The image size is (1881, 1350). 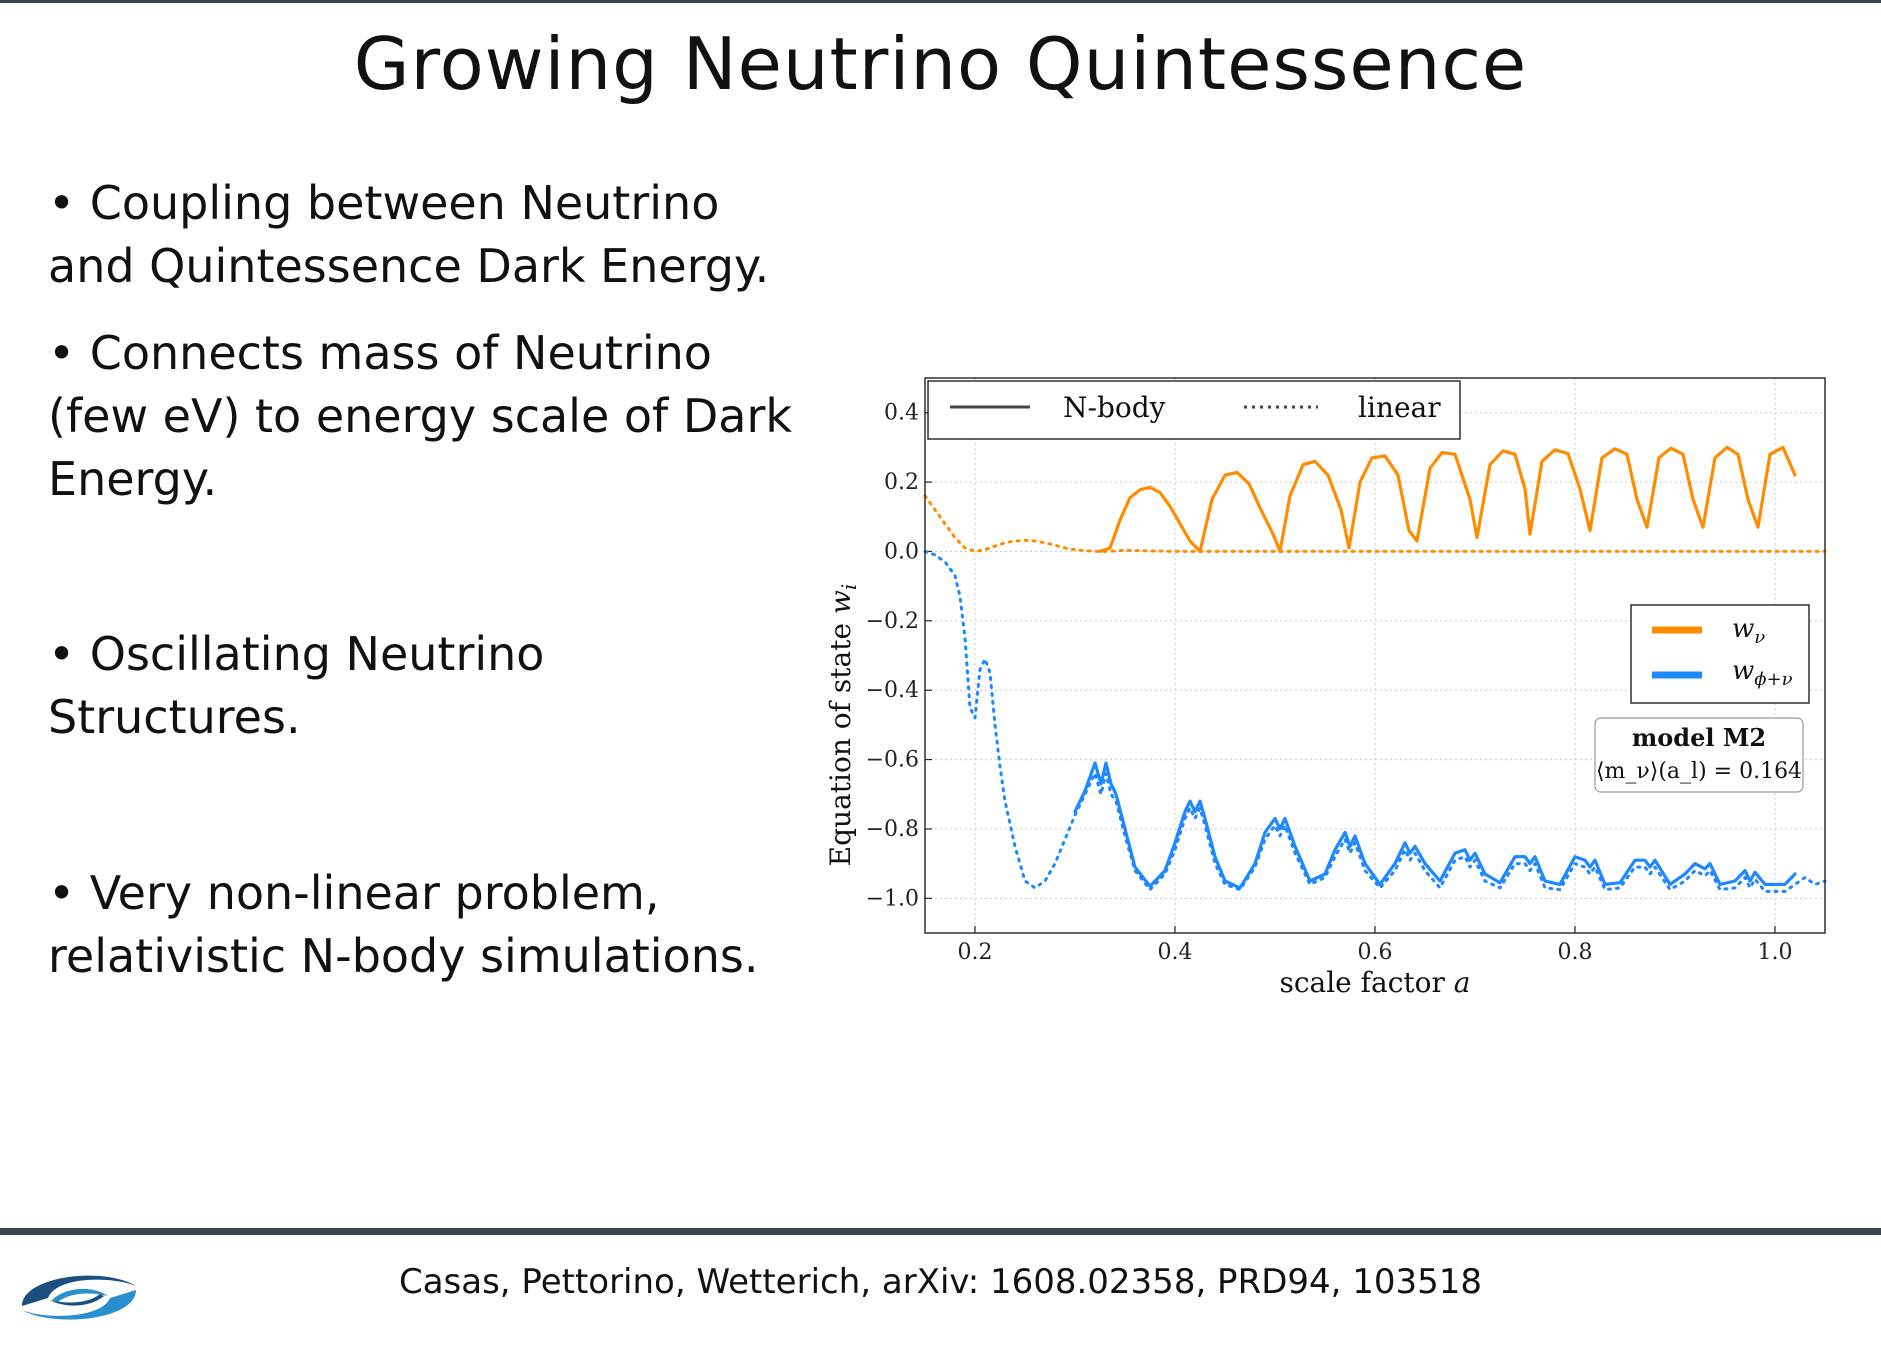 I want to click on y-tick-label: −1.0, so click(x=892, y=898).